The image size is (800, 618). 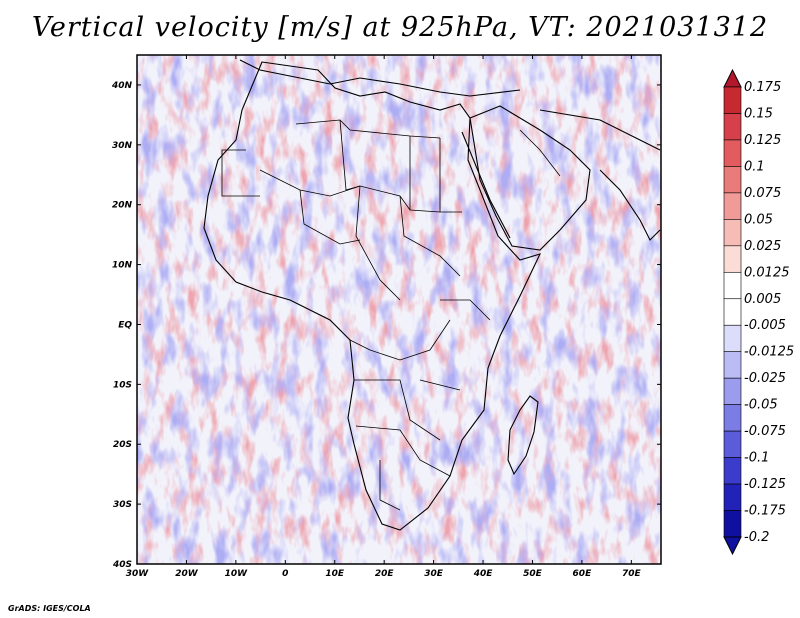 What do you see at coordinates (385, 574) in the screenshot?
I see `lon-label: 20E` at bounding box center [385, 574].